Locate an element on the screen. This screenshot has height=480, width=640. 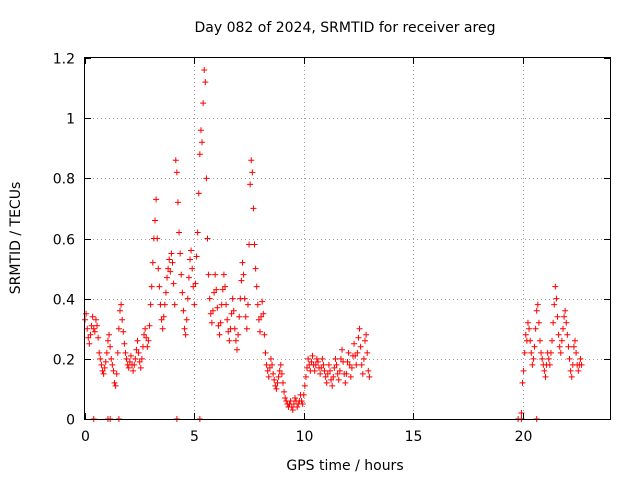
x-tick-label: 10 is located at coordinates (305, 437).